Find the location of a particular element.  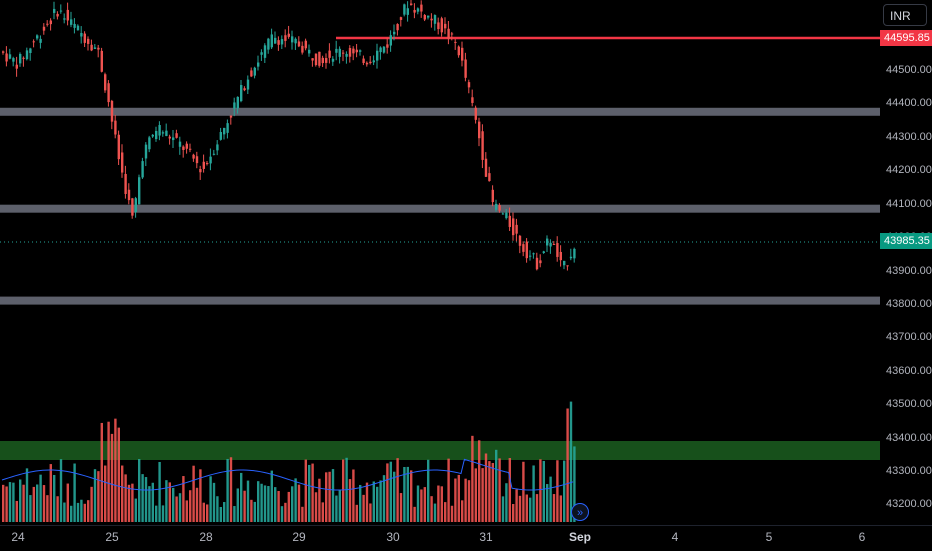

price-tick-label: 44400.00 is located at coordinates (909, 103).